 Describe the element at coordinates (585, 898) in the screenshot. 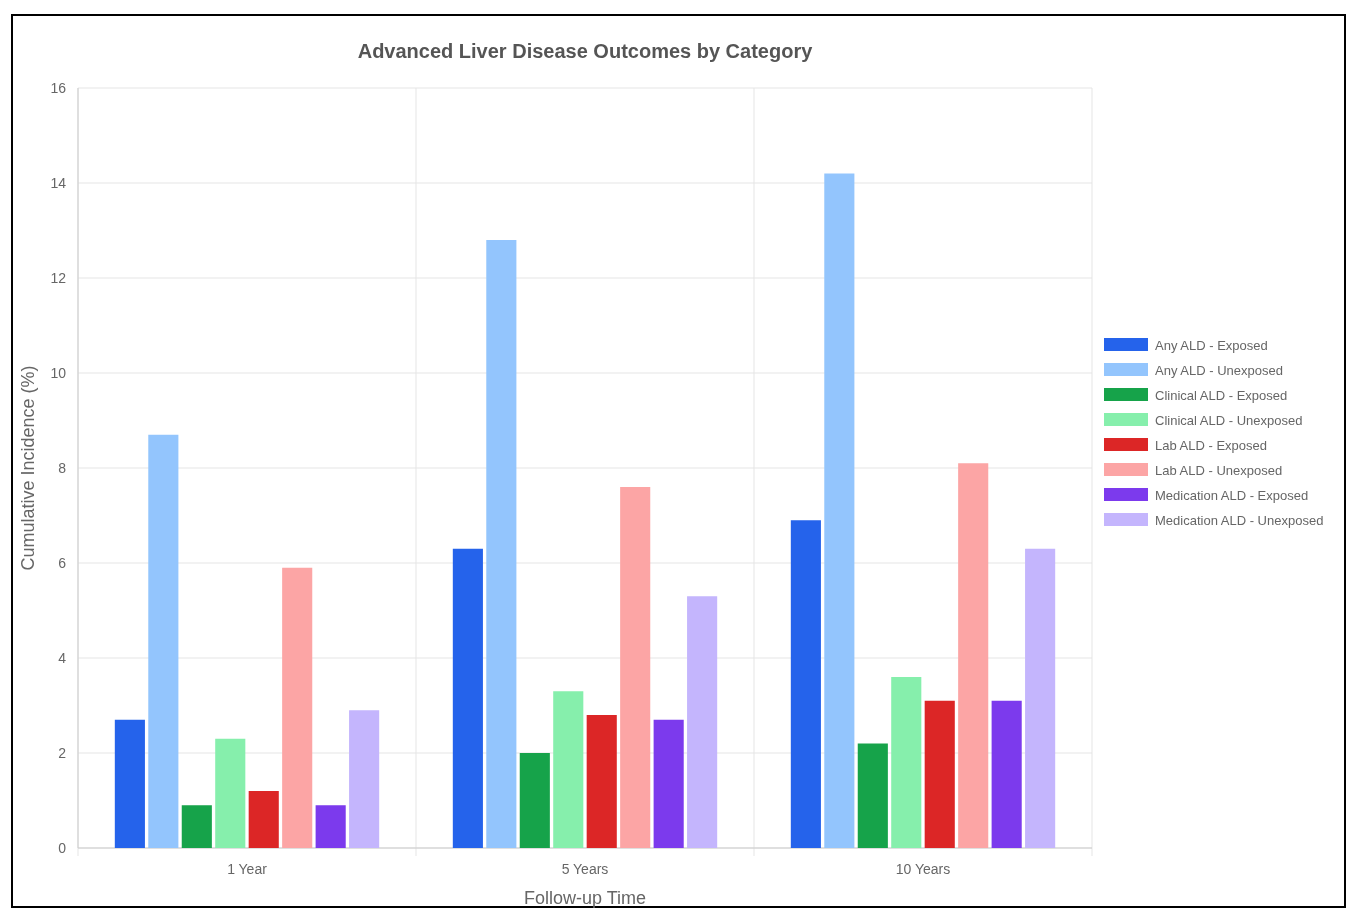

I see `x-axis-title: Follow-up Time` at that location.